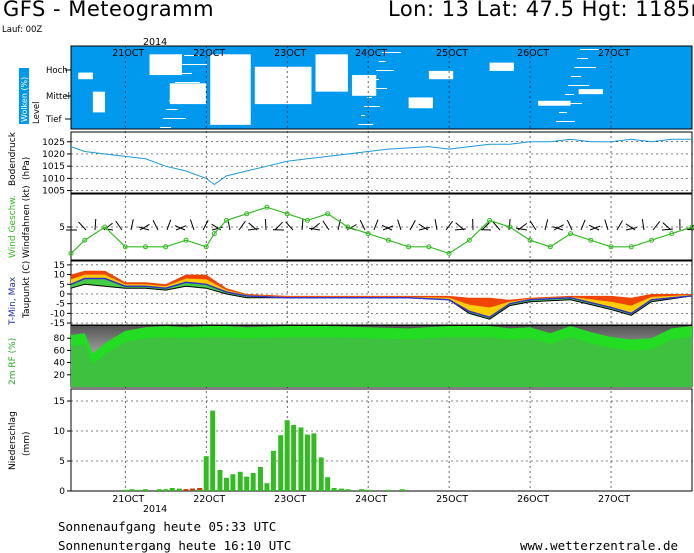 The image size is (694, 553). Describe the element at coordinates (13, 226) in the screenshot. I see `wind-title: Wind Geschw.` at that location.